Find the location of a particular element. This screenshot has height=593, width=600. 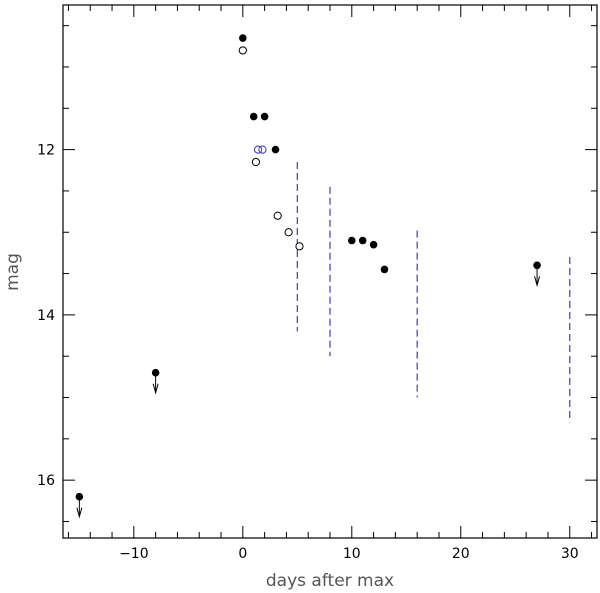

x-tick-label: 10 is located at coordinates (352, 554).